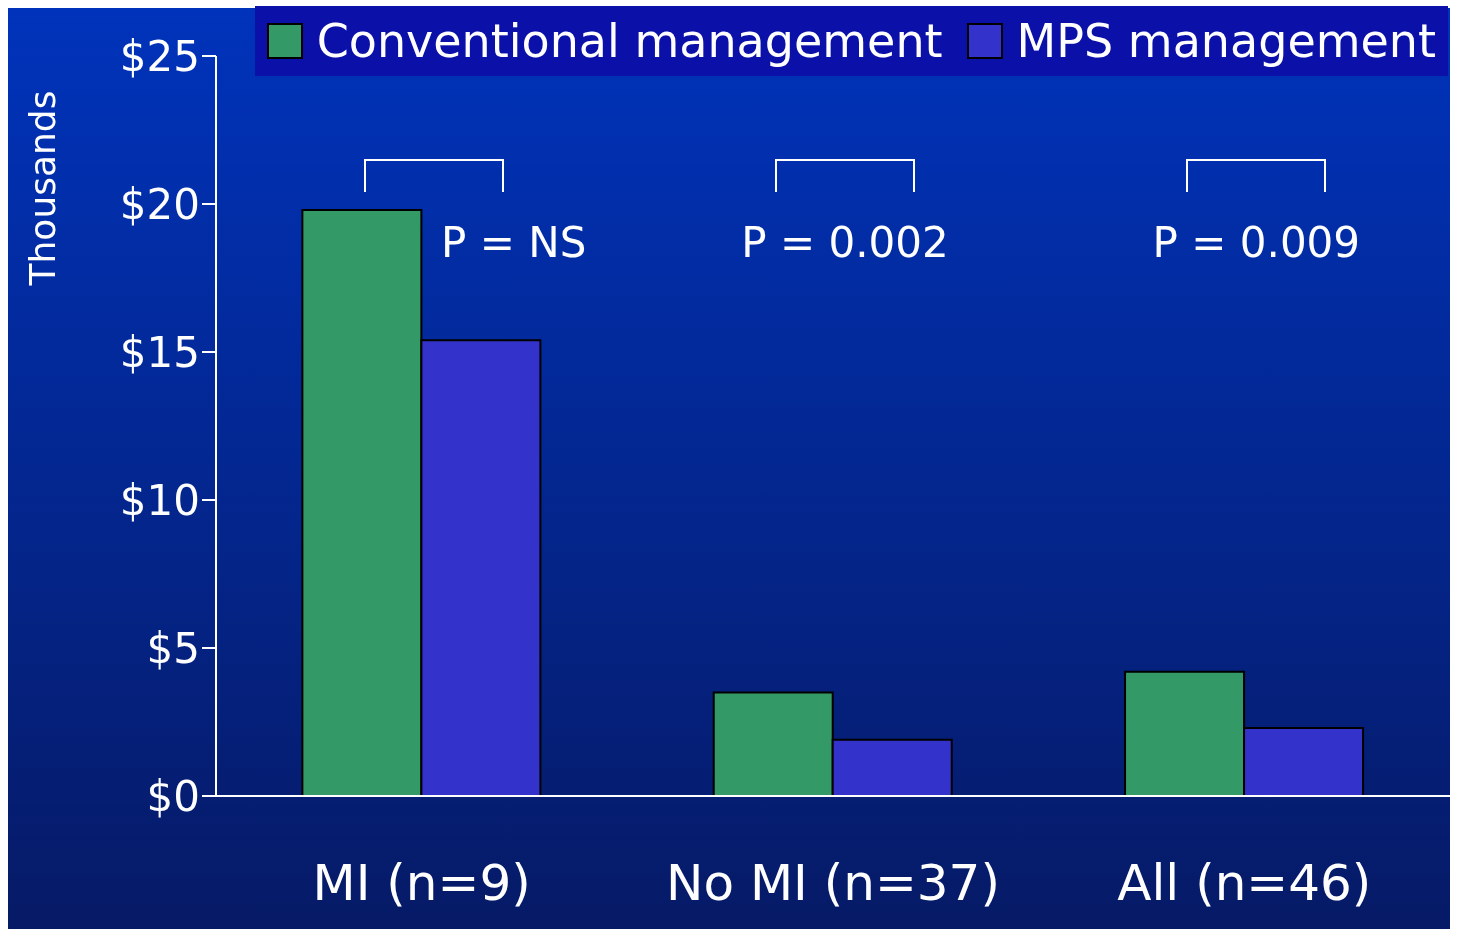 This screenshot has height=937, width=1458. I want to click on y-tick-label: $15, so click(159, 352).